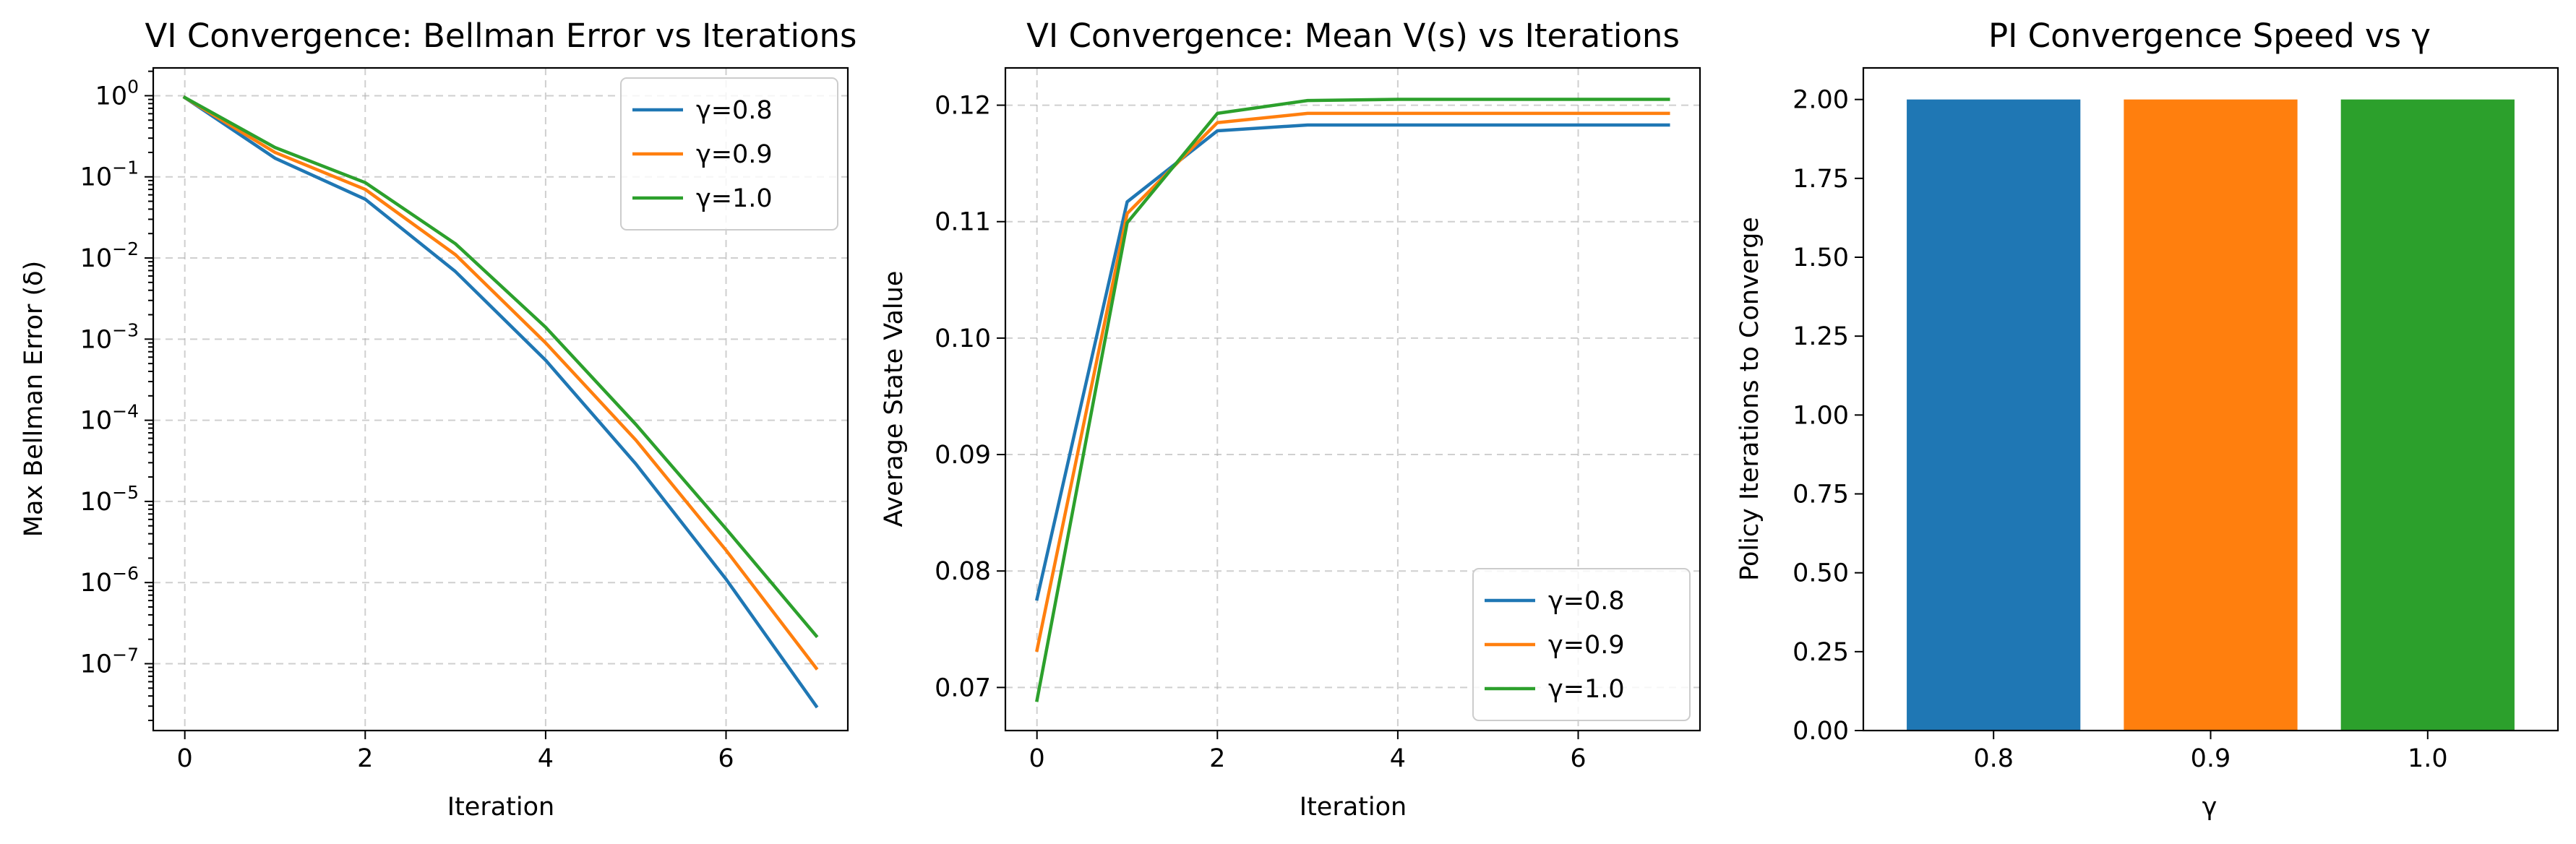 The image size is (2576, 844). What do you see at coordinates (1353, 36) in the screenshot?
I see `chart-title: VI Convergence: Mean V(s) vs Iterations` at bounding box center [1353, 36].